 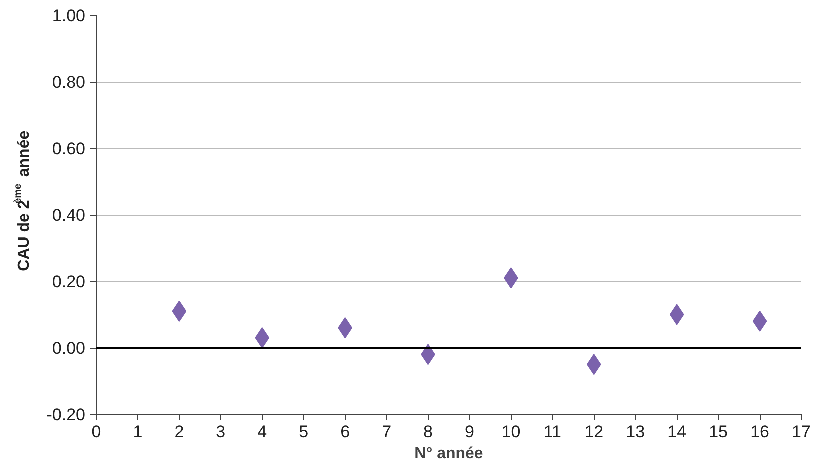 What do you see at coordinates (263, 432) in the screenshot?
I see `x-tick-label: 4` at bounding box center [263, 432].